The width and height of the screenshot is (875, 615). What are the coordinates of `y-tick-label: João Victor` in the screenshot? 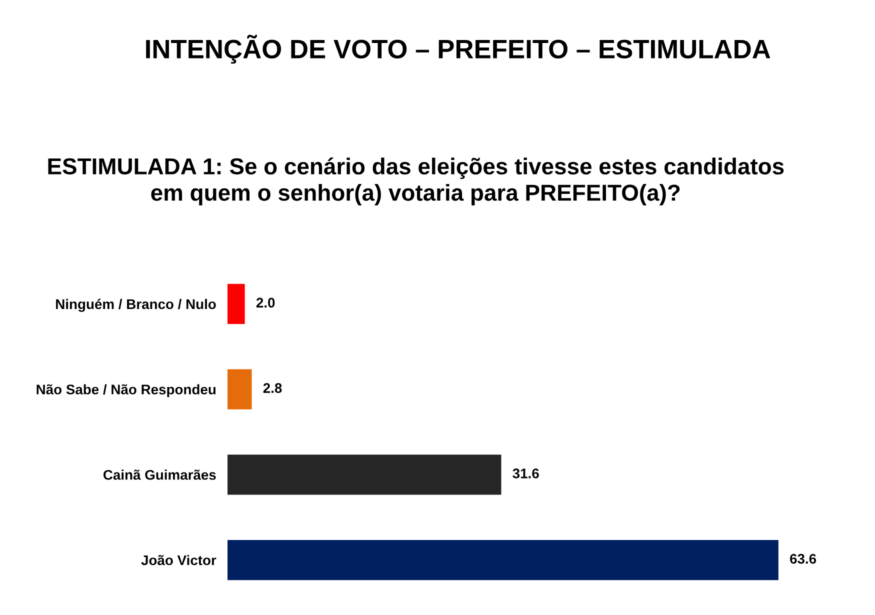 It's located at (178, 560).